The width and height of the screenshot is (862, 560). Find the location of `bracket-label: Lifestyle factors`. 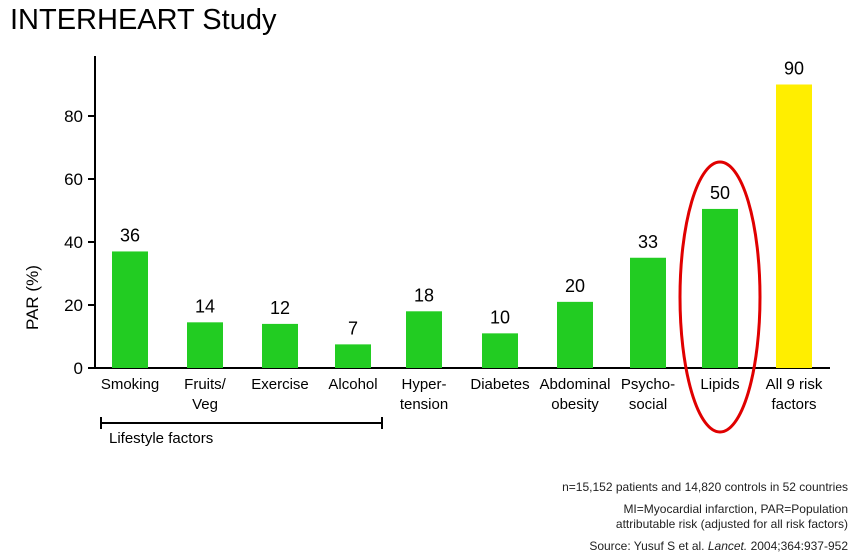

bracket-label: Lifestyle factors is located at coordinates (161, 438).